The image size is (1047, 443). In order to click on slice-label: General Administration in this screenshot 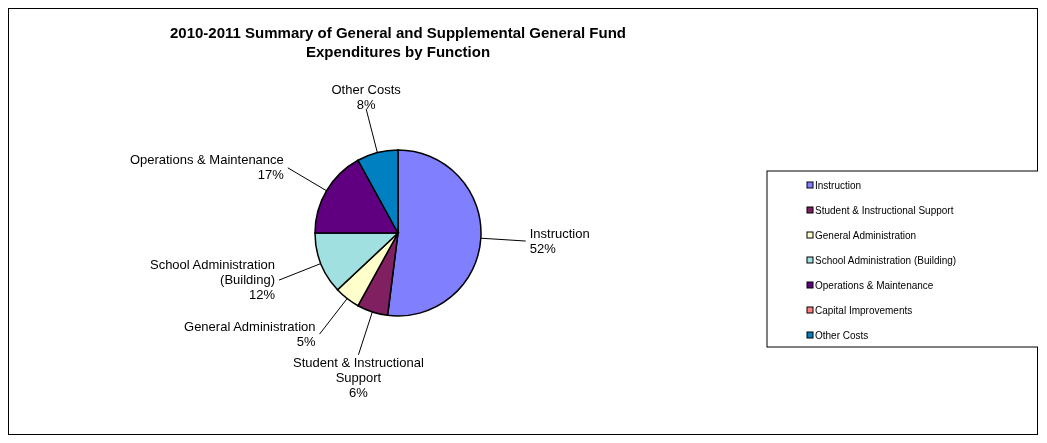, I will do `click(250, 326)`.